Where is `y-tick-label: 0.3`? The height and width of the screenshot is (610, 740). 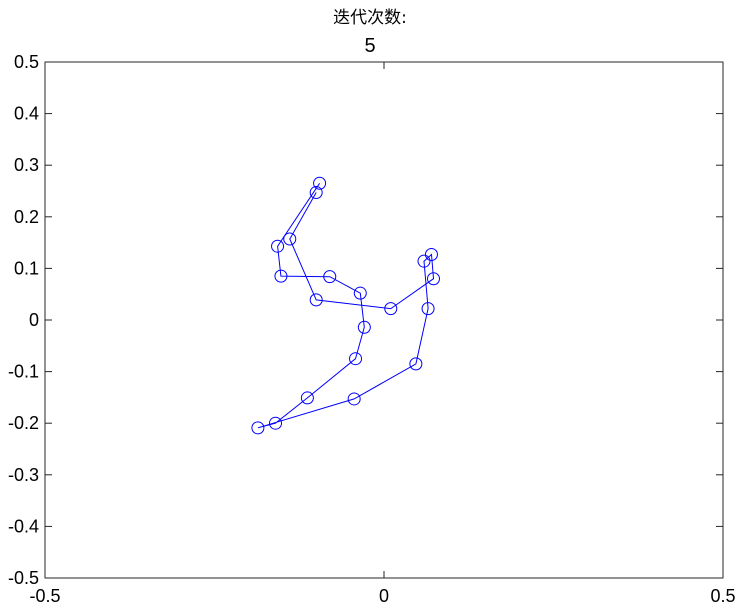
y-tick-label: 0.3 is located at coordinates (26, 165).